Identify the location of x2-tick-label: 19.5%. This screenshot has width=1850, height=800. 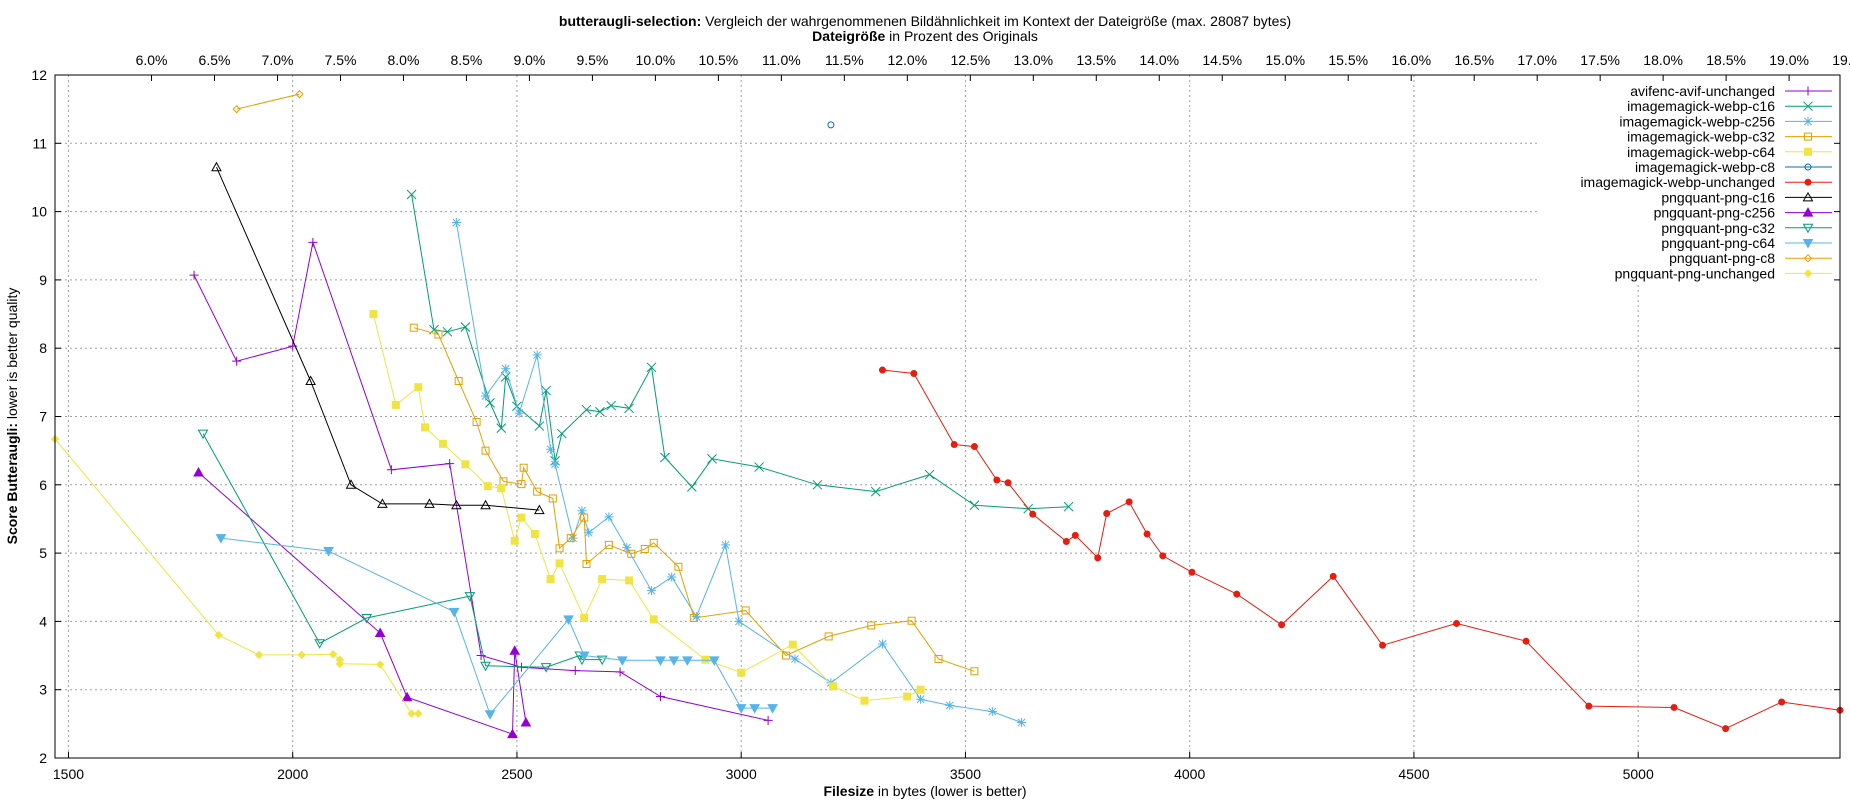
(1841, 60).